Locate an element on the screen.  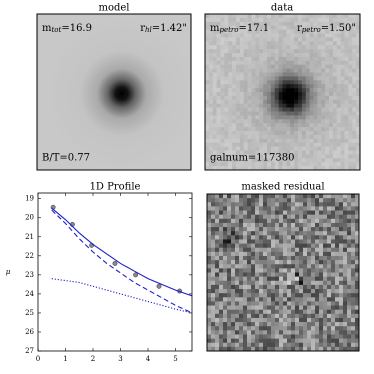
x-tick-label: 0 is located at coordinates (38, 359).